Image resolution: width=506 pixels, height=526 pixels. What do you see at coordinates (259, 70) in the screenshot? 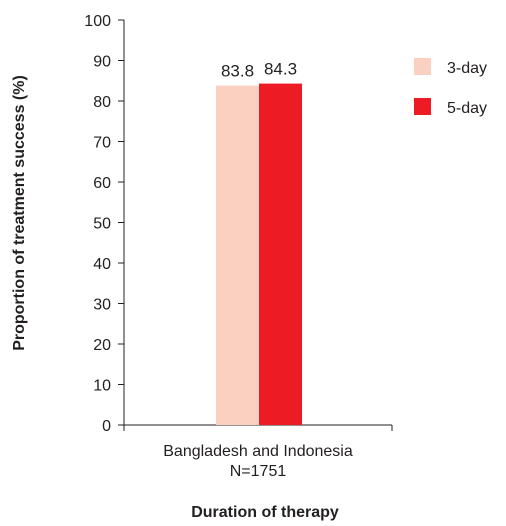
I see `data-labels: 83.8 84.3` at bounding box center [259, 70].